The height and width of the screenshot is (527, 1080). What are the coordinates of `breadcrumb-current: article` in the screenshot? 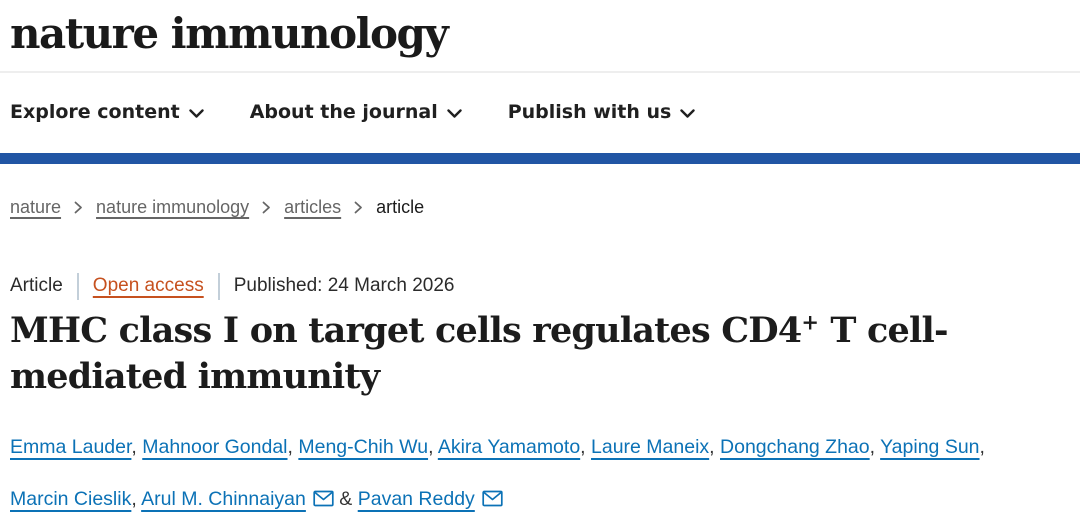 It's located at (400, 207).